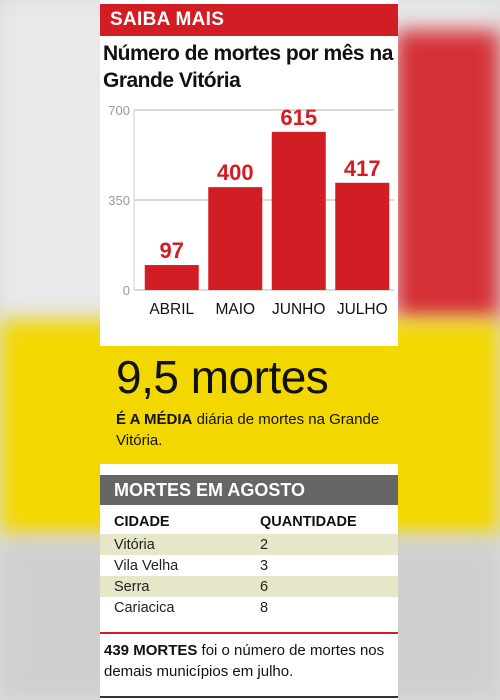  What do you see at coordinates (329, 586) in the screenshot?
I see `row-count: 6` at bounding box center [329, 586].